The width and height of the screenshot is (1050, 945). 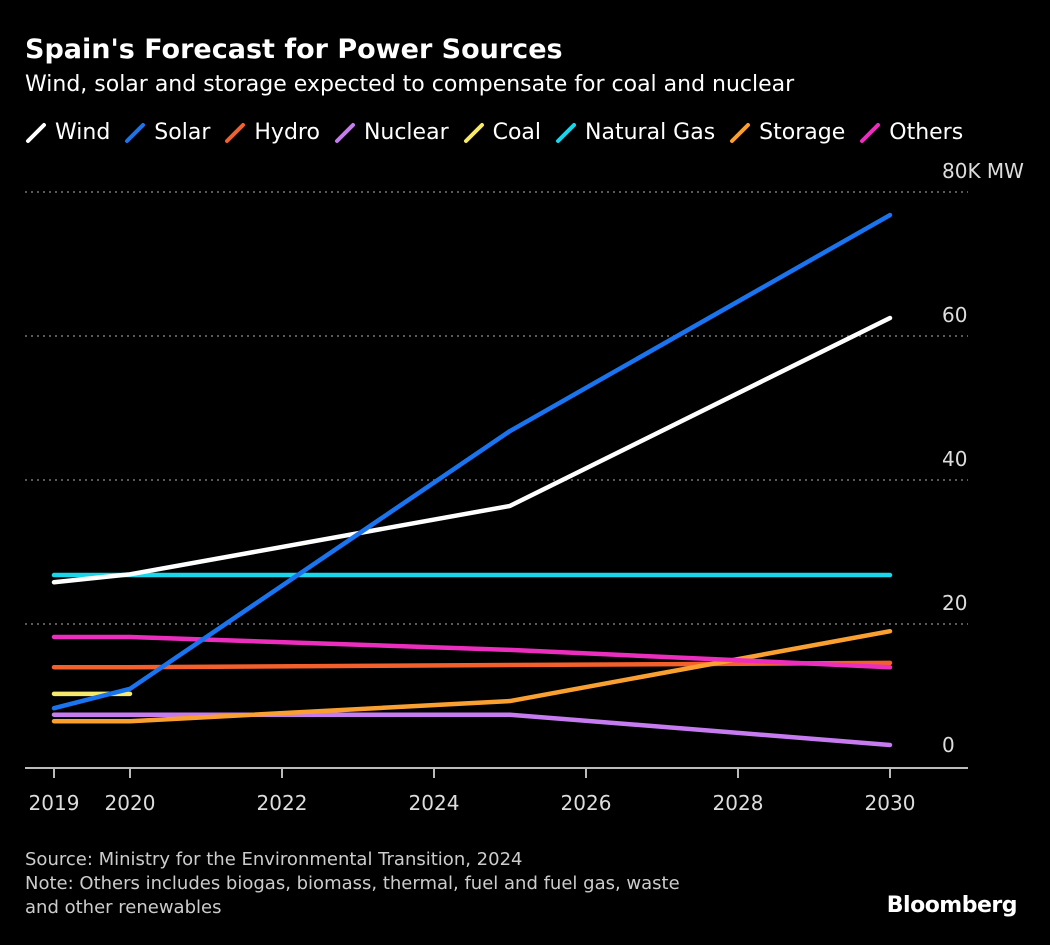 I want to click on legend-label: Natural Gas, so click(x=650, y=132).